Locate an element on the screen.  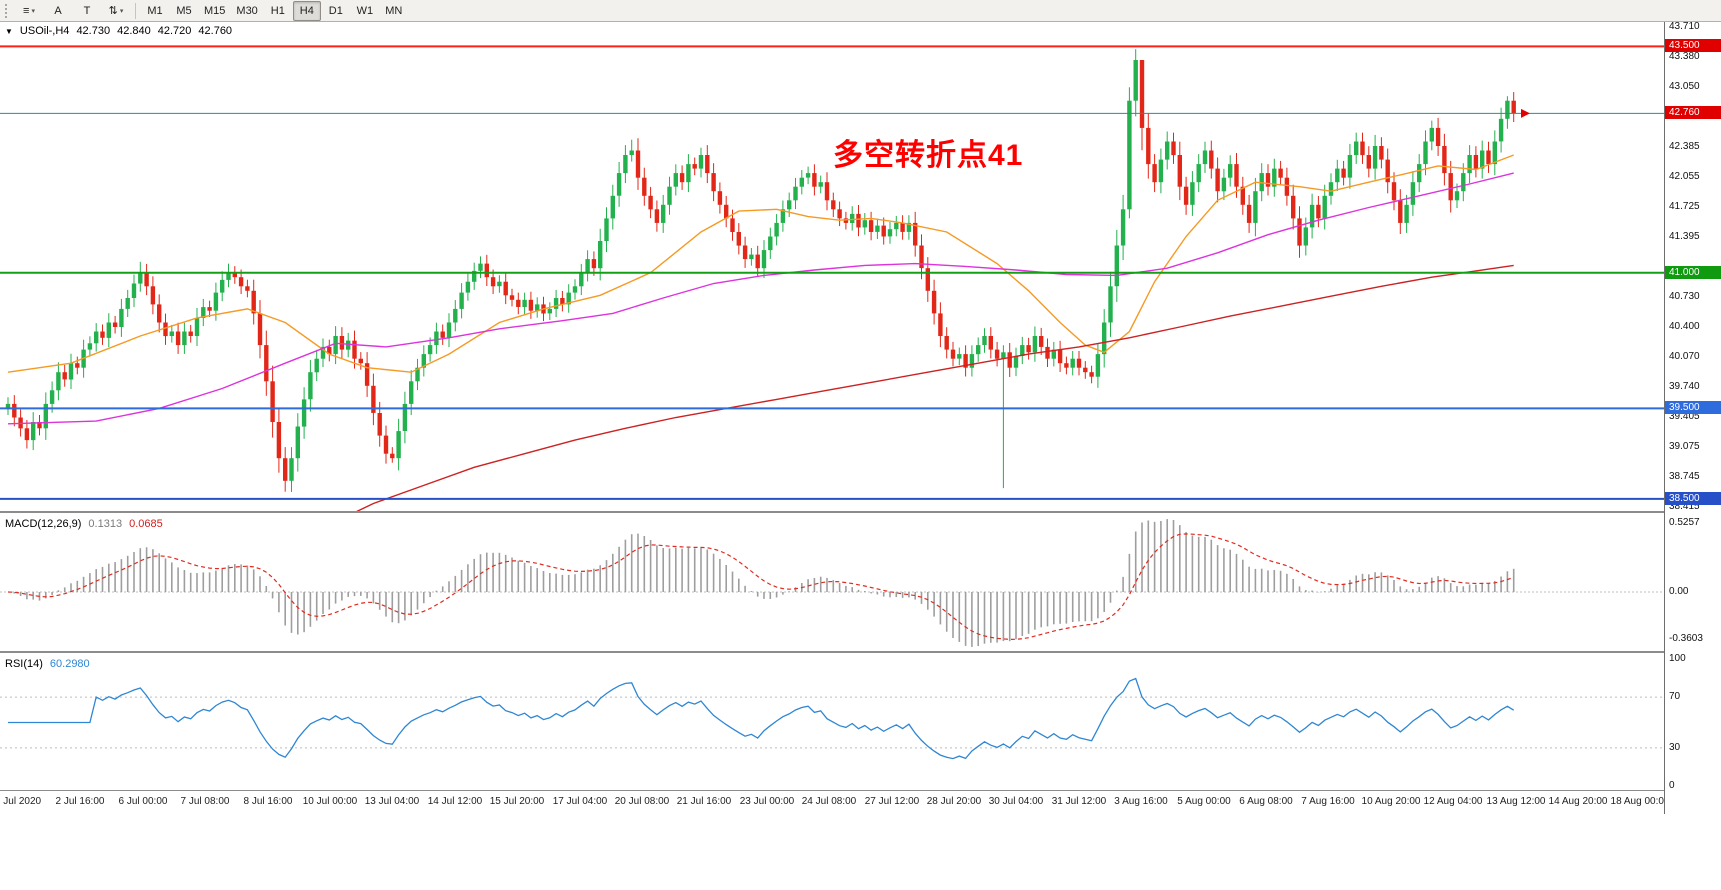
macd-pane: MACD(12,26,9) 0.1313 0.0685 is located at coordinates (832, 584).